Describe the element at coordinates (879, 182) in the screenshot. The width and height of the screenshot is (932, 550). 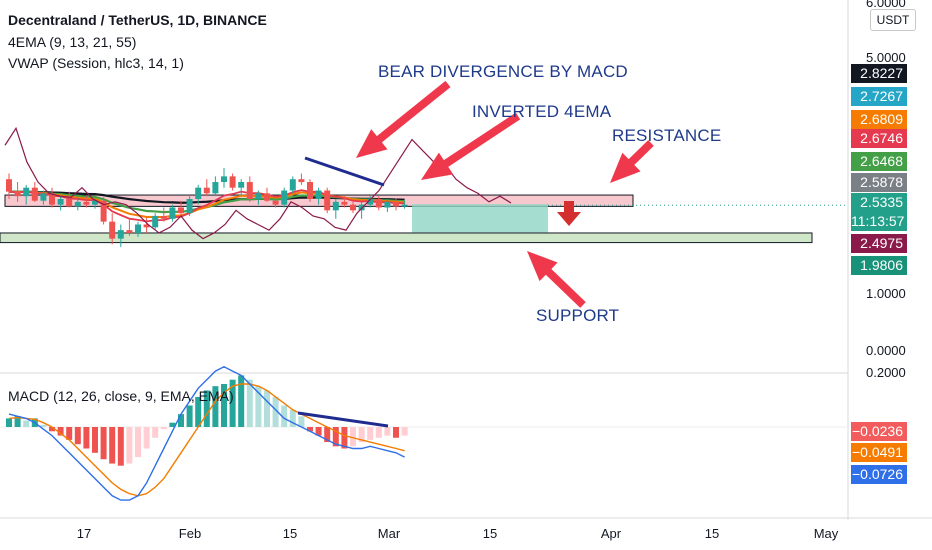
I see `price-tag: 2.5878` at that location.